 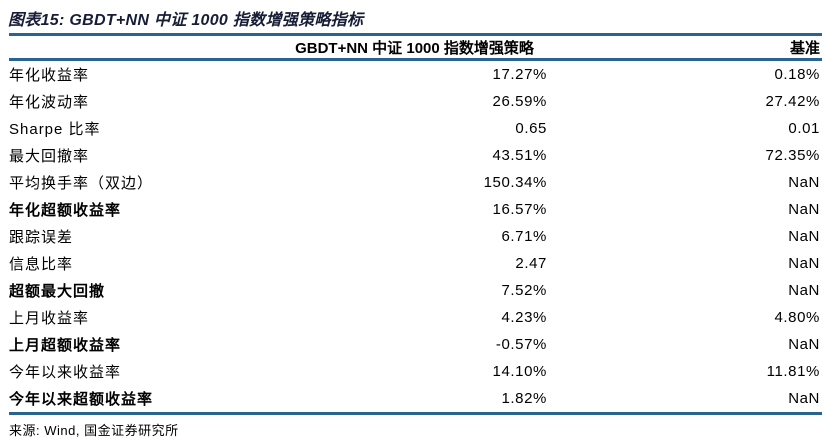 I want to click on strategy-value: 150.34%, so click(x=515, y=182).